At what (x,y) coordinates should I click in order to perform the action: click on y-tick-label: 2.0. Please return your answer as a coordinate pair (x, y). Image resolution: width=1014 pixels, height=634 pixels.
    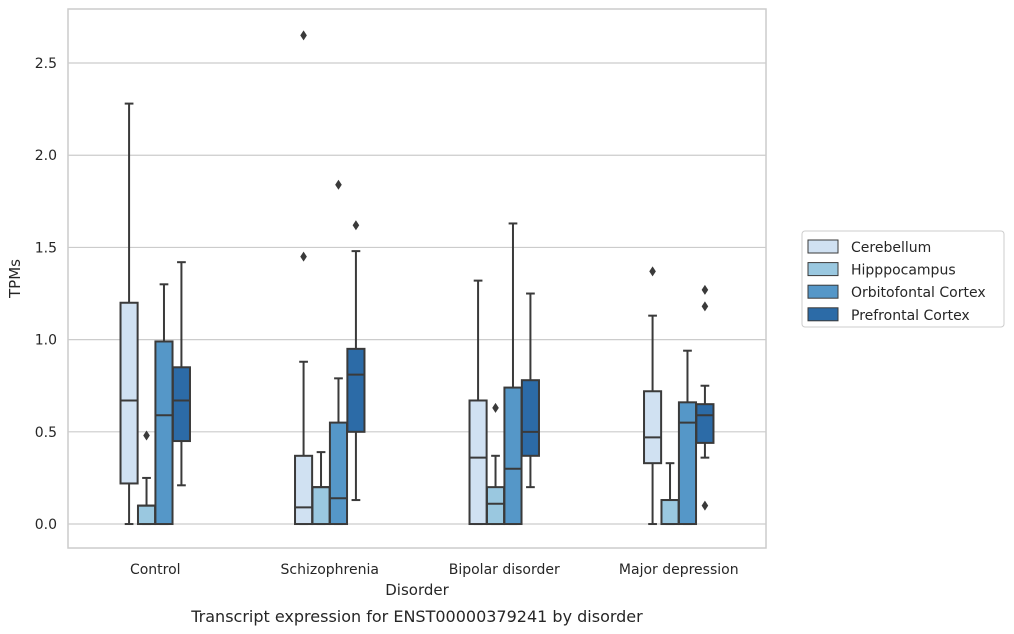
    Looking at the image, I should click on (46, 156).